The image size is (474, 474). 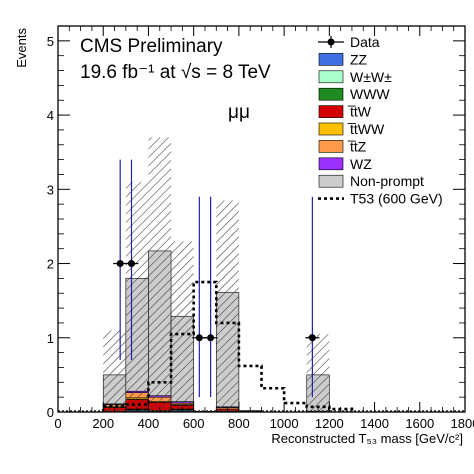 I want to click on channel-label: μμ, so click(x=239, y=112).